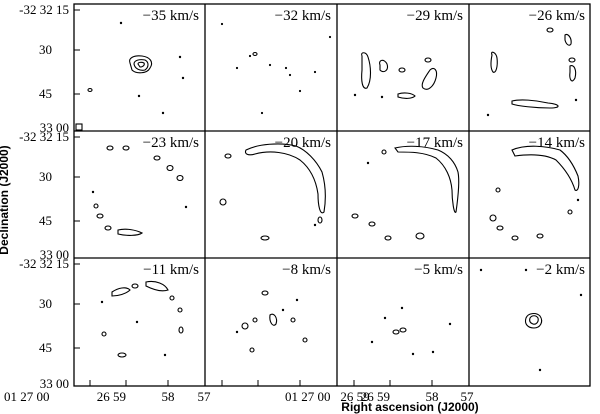  What do you see at coordinates (77, 179) in the screenshot?
I see `y-tick-marks` at bounding box center [77, 179].